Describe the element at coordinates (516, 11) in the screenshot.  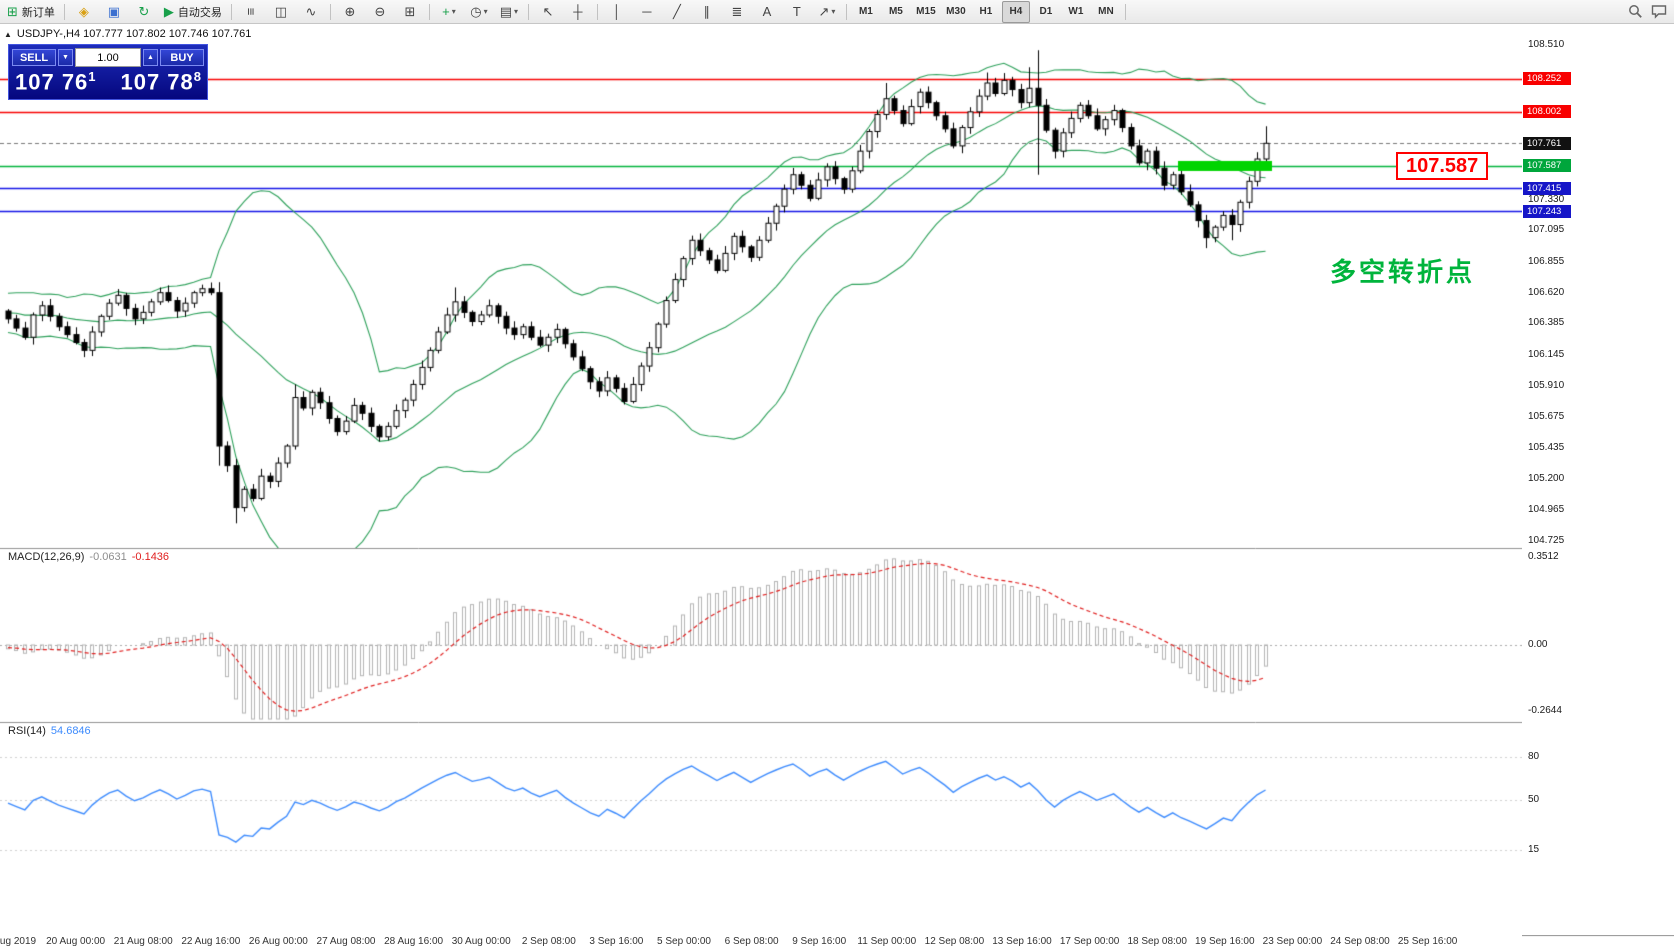
I see `templates-button-dropdown-icon: ▾` at that location.